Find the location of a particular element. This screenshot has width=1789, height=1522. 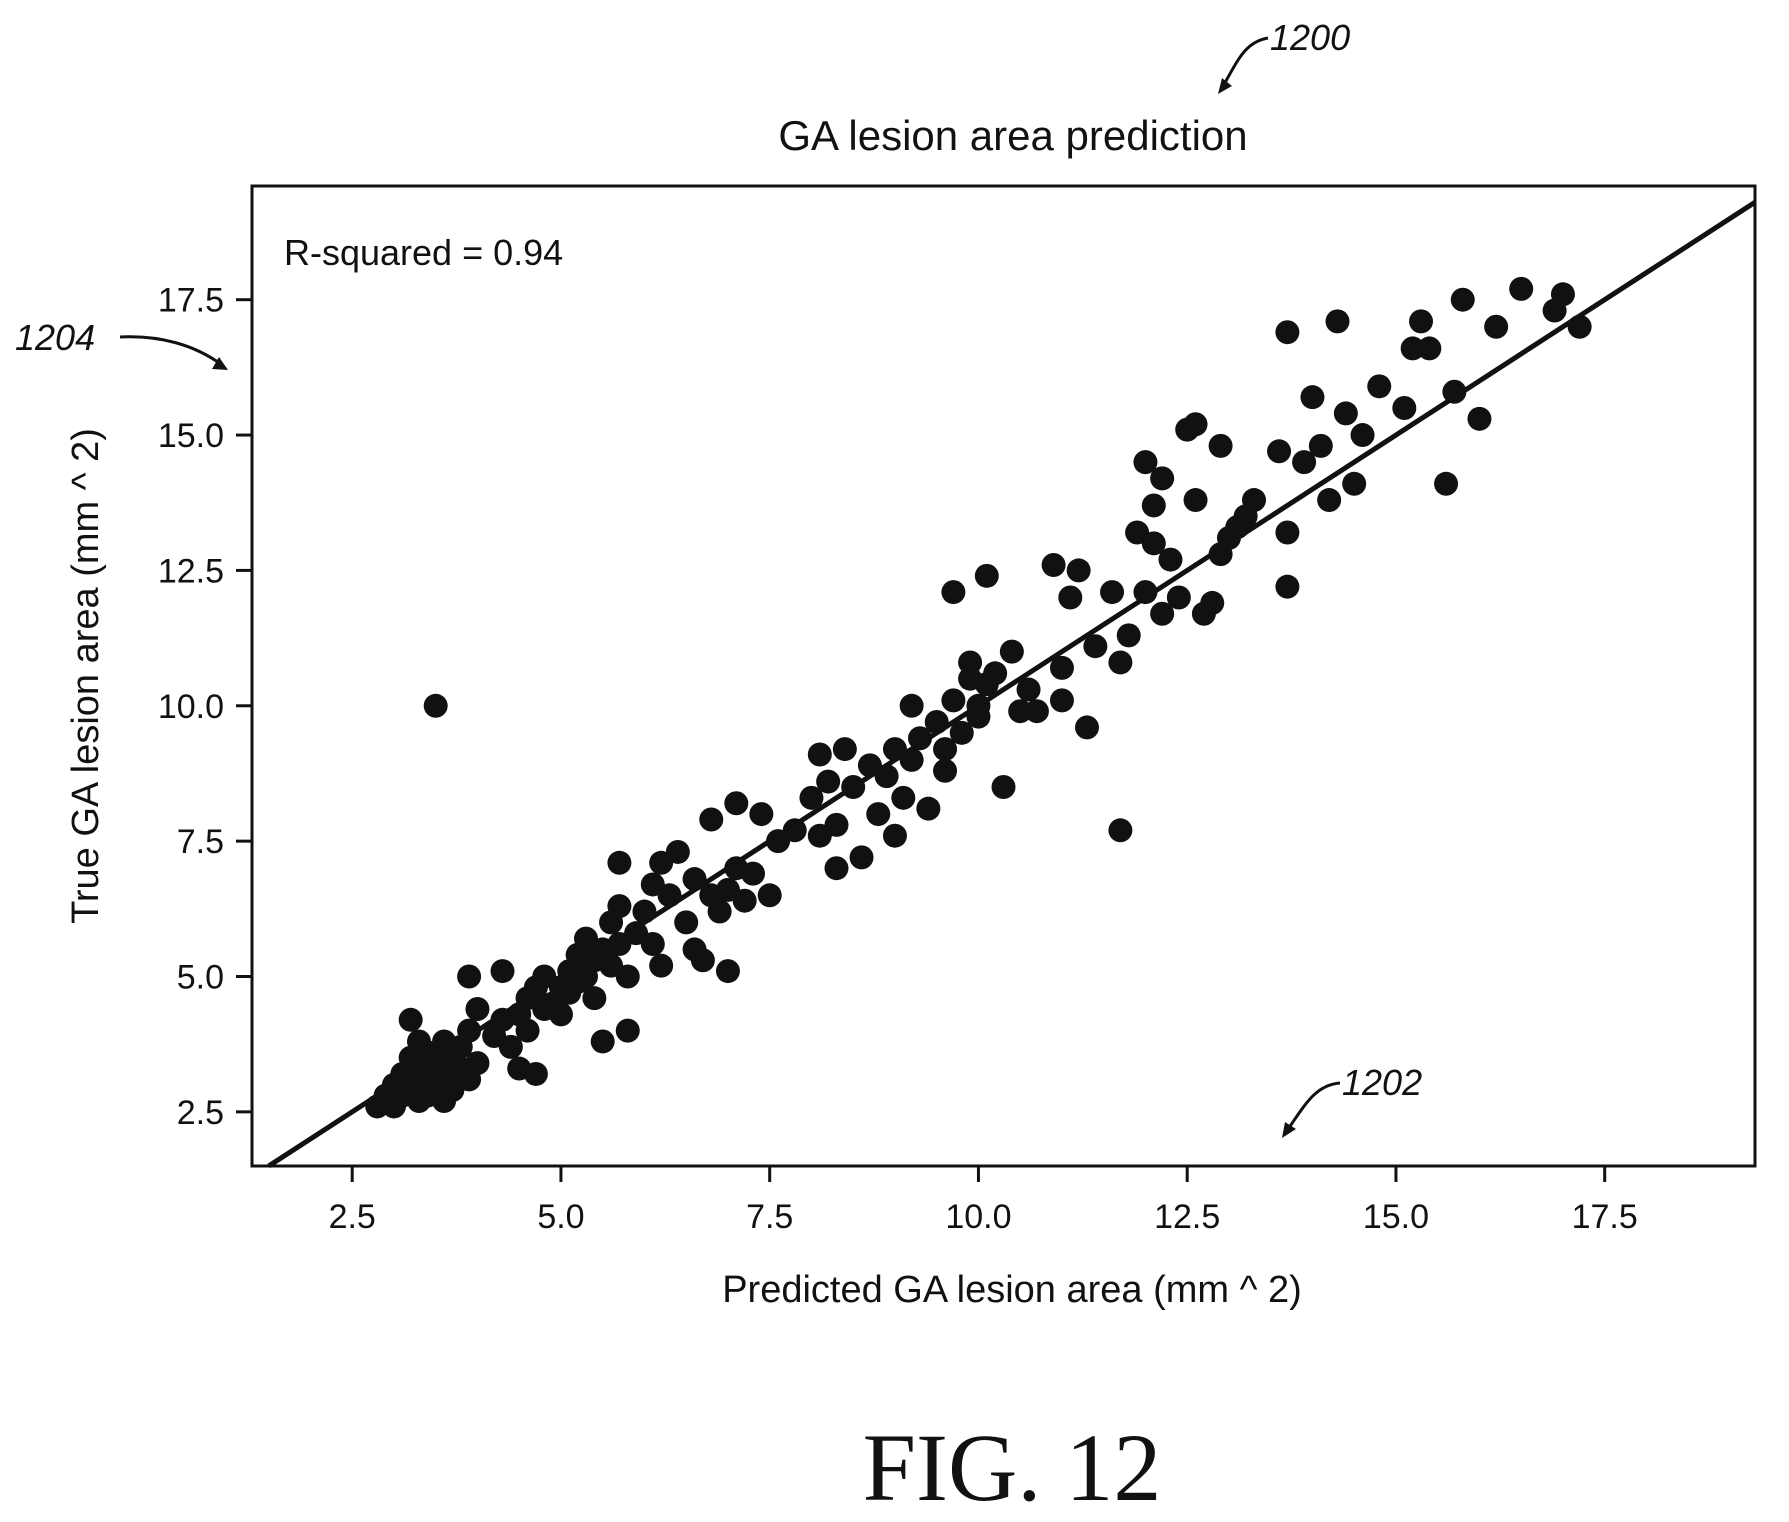

y-tick-label: 17.5 is located at coordinates (191, 301).